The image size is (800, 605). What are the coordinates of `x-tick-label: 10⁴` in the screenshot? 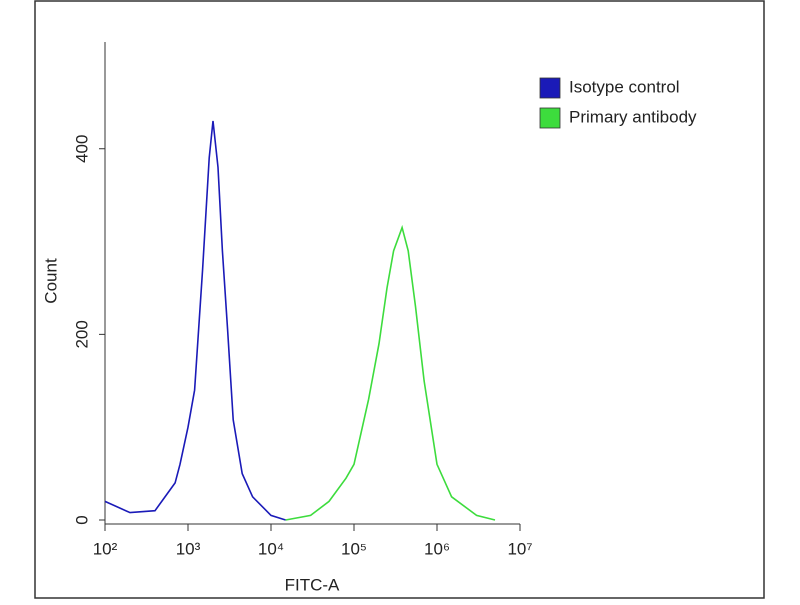 It's located at (271, 548).